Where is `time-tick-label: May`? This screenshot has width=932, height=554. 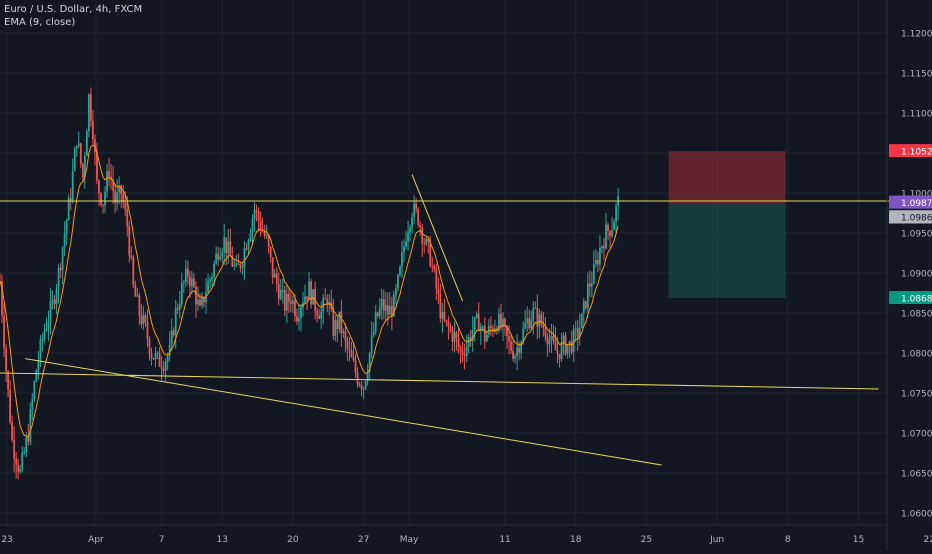 time-tick-label: May is located at coordinates (409, 540).